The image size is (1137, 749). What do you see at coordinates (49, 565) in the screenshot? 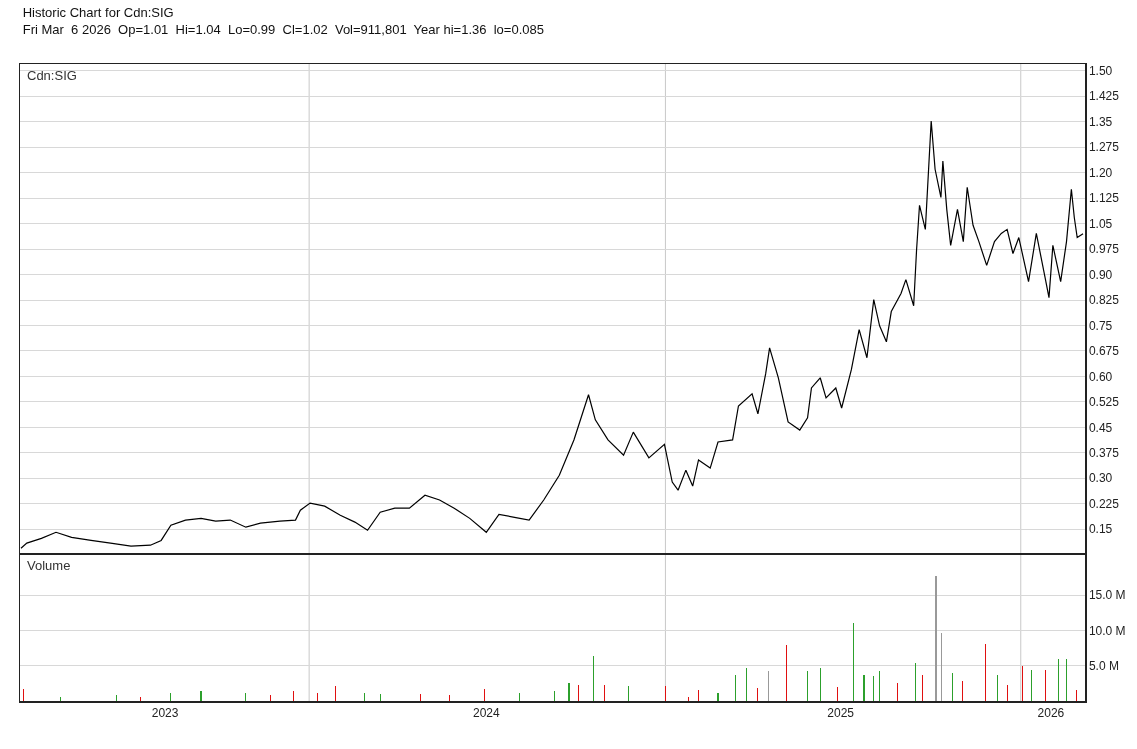
I see `annotation: Volume` at bounding box center [49, 565].